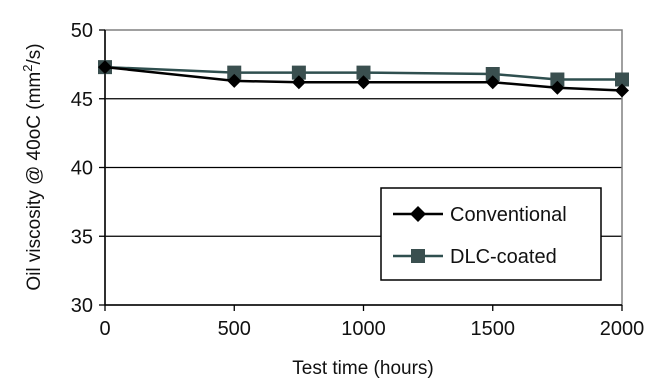  I want to click on y-axis-title-superscript: 2, so click(27, 68).